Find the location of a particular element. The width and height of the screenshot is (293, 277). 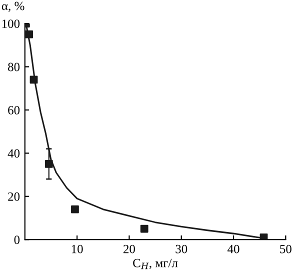

y-axis-title: α, % is located at coordinates (13, 7).